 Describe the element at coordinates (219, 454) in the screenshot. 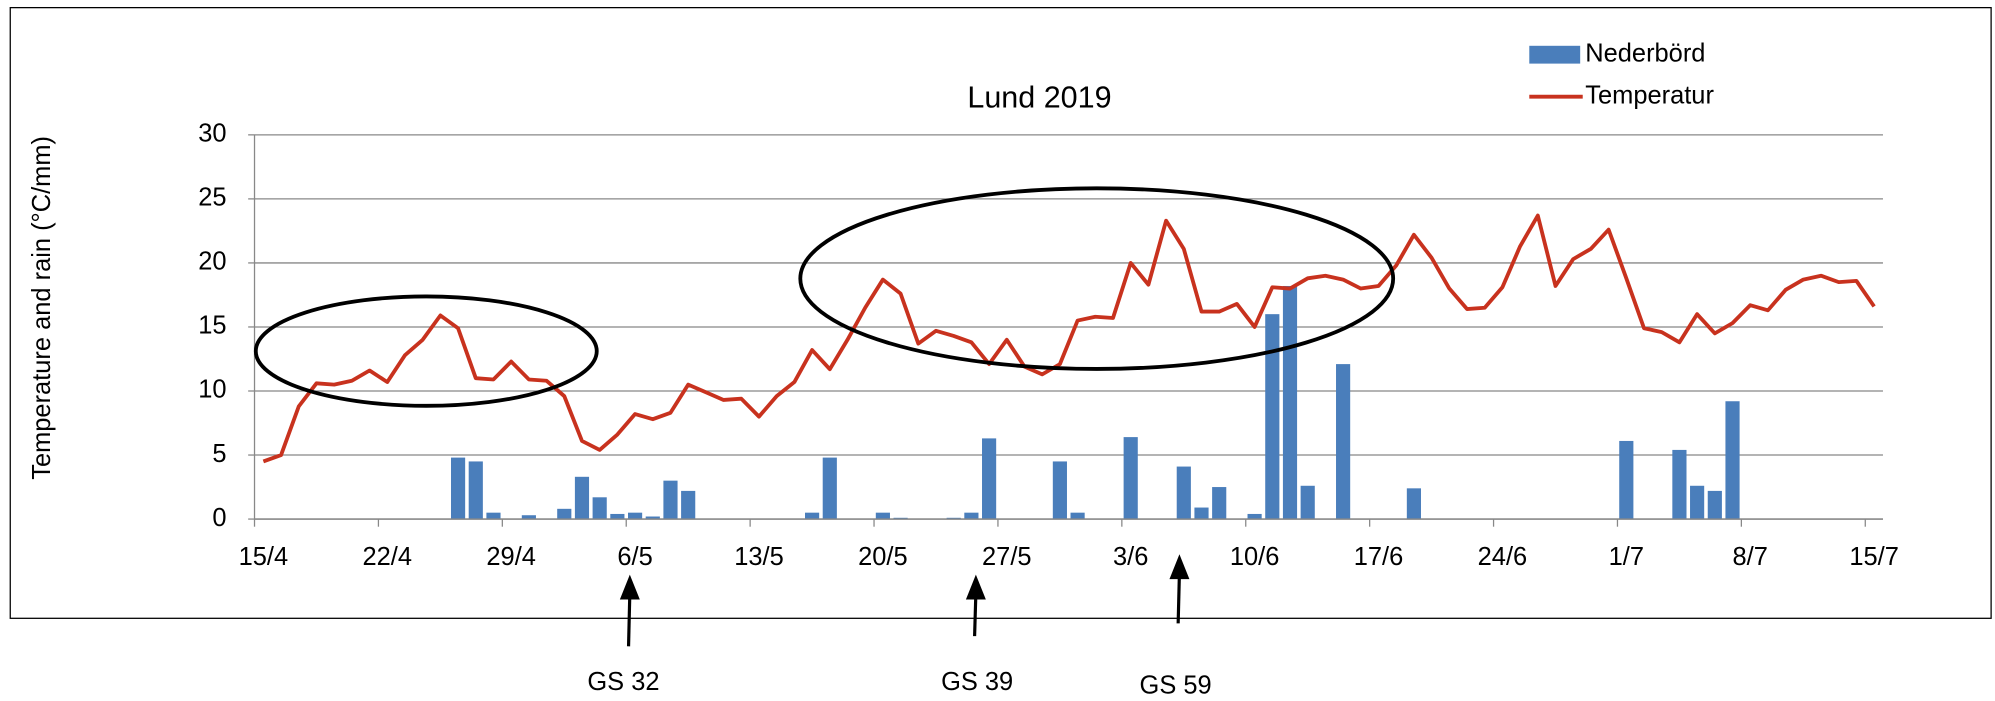

I see `y-tick-label: 5` at that location.